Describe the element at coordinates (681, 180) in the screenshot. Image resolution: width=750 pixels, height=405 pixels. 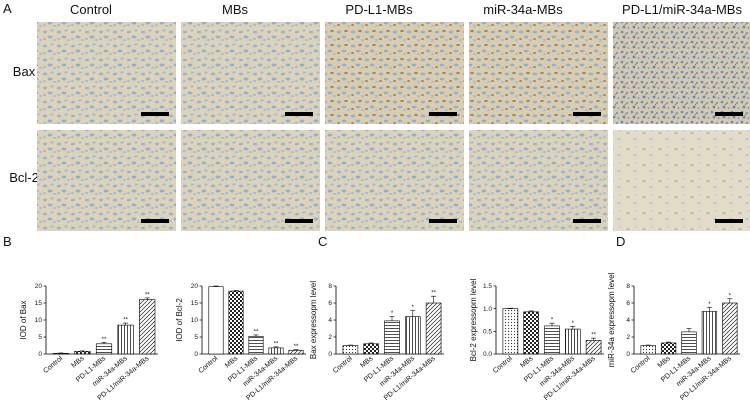
I see `micrograph-bcl2-pdl1-mir34a-mbs` at that location.